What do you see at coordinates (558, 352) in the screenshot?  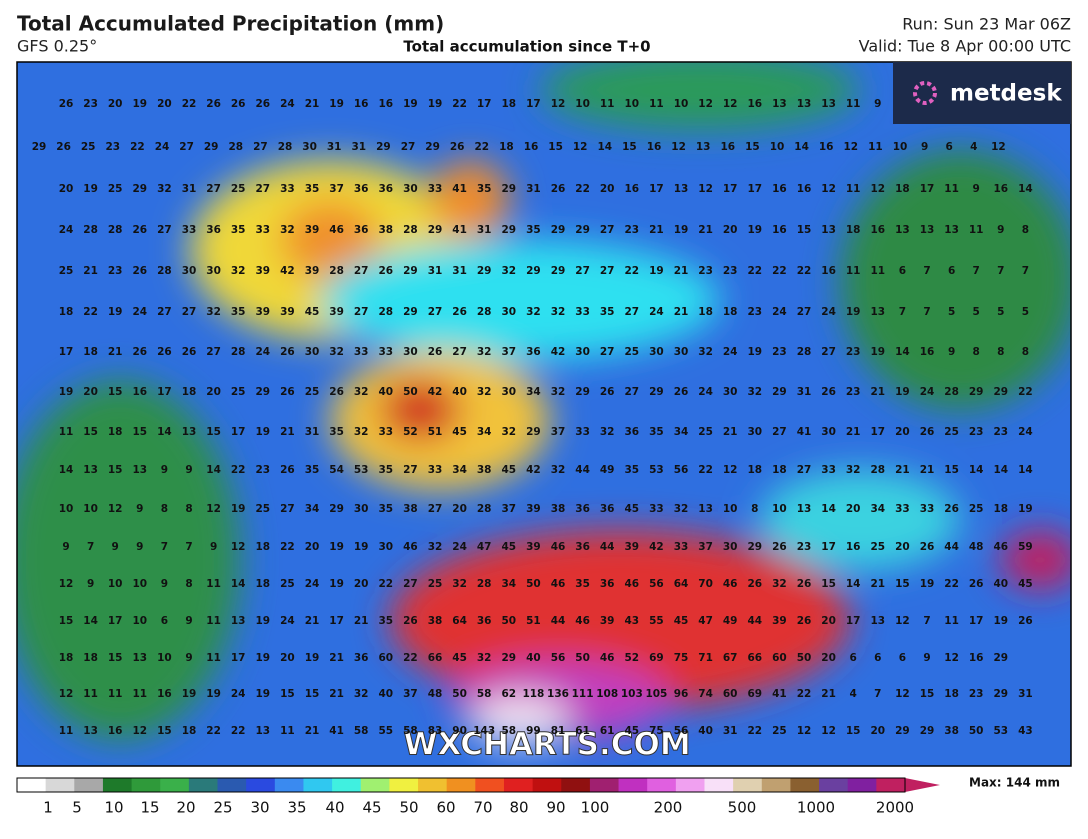 I see `grid-value: 42` at bounding box center [558, 352].